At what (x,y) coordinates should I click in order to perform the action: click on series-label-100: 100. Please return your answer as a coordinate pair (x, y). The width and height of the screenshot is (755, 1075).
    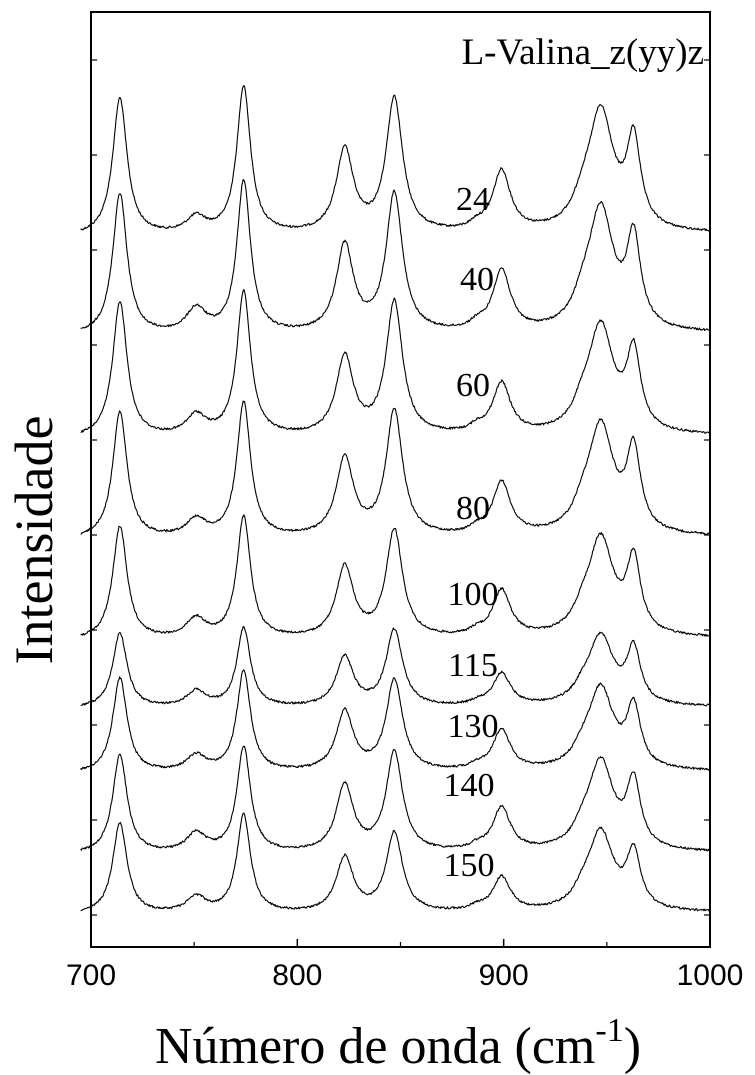
    Looking at the image, I should click on (473, 594).